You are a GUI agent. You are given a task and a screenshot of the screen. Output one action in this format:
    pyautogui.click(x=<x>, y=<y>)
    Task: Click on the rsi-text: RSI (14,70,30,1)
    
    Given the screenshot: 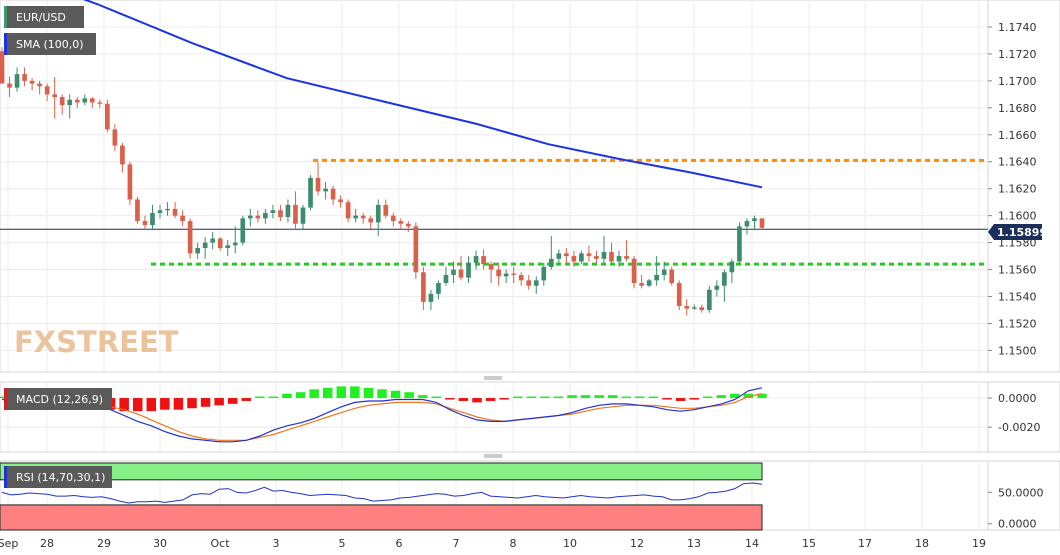 What is the action you would take?
    pyautogui.click(x=60, y=477)
    